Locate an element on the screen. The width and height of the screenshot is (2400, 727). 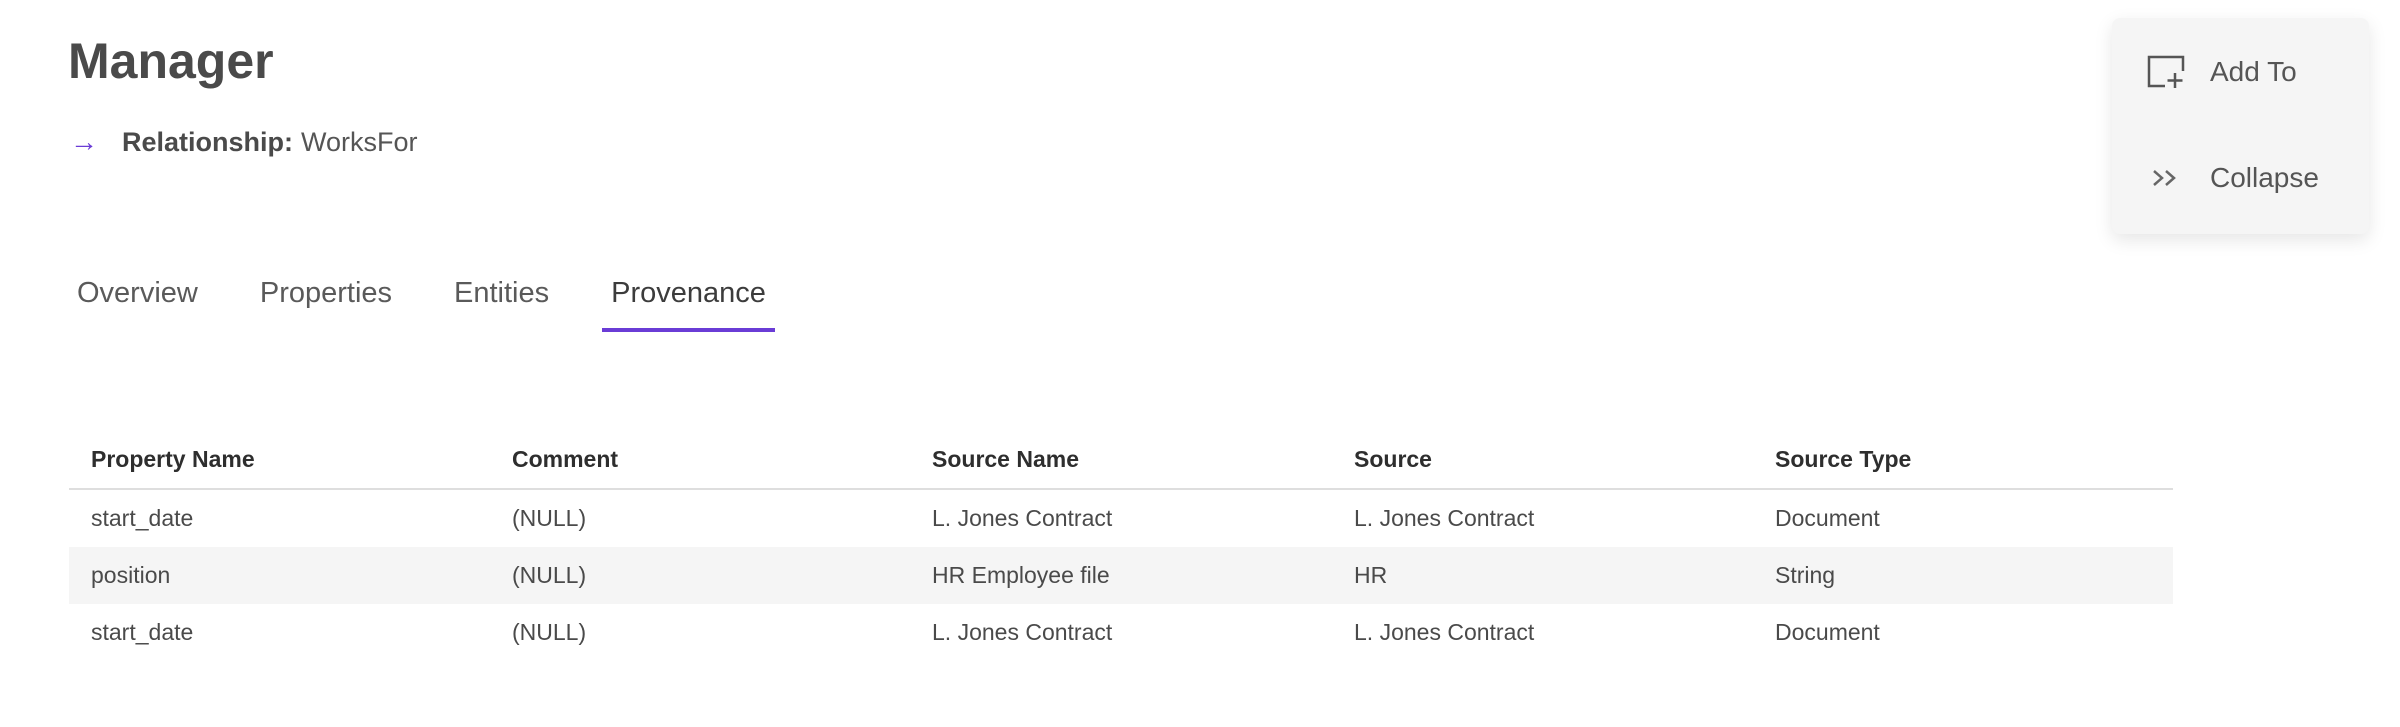
column-header-source-type: Source Type is located at coordinates (1963, 460).